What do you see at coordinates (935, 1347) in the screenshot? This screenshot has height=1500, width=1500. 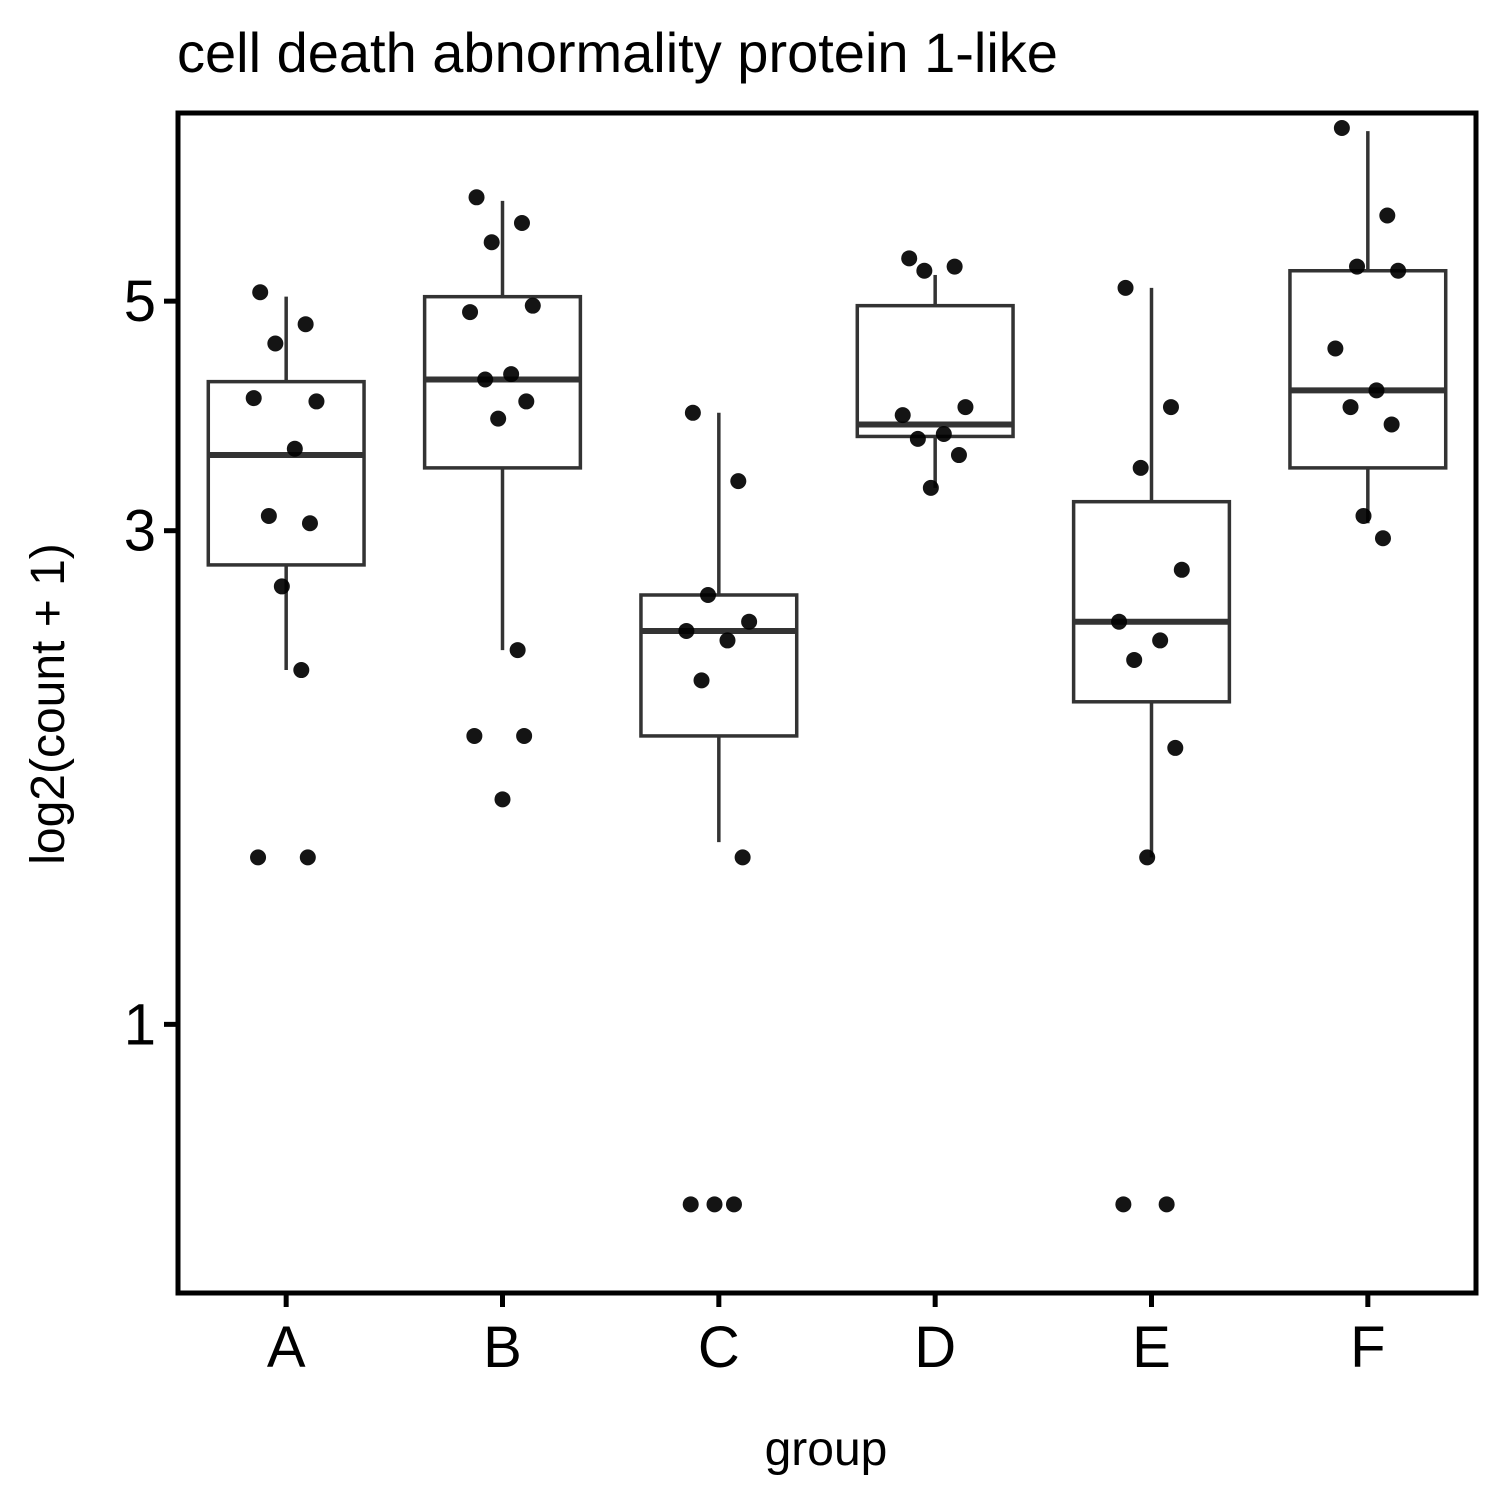 I see `x-tick-label: D` at bounding box center [935, 1347].